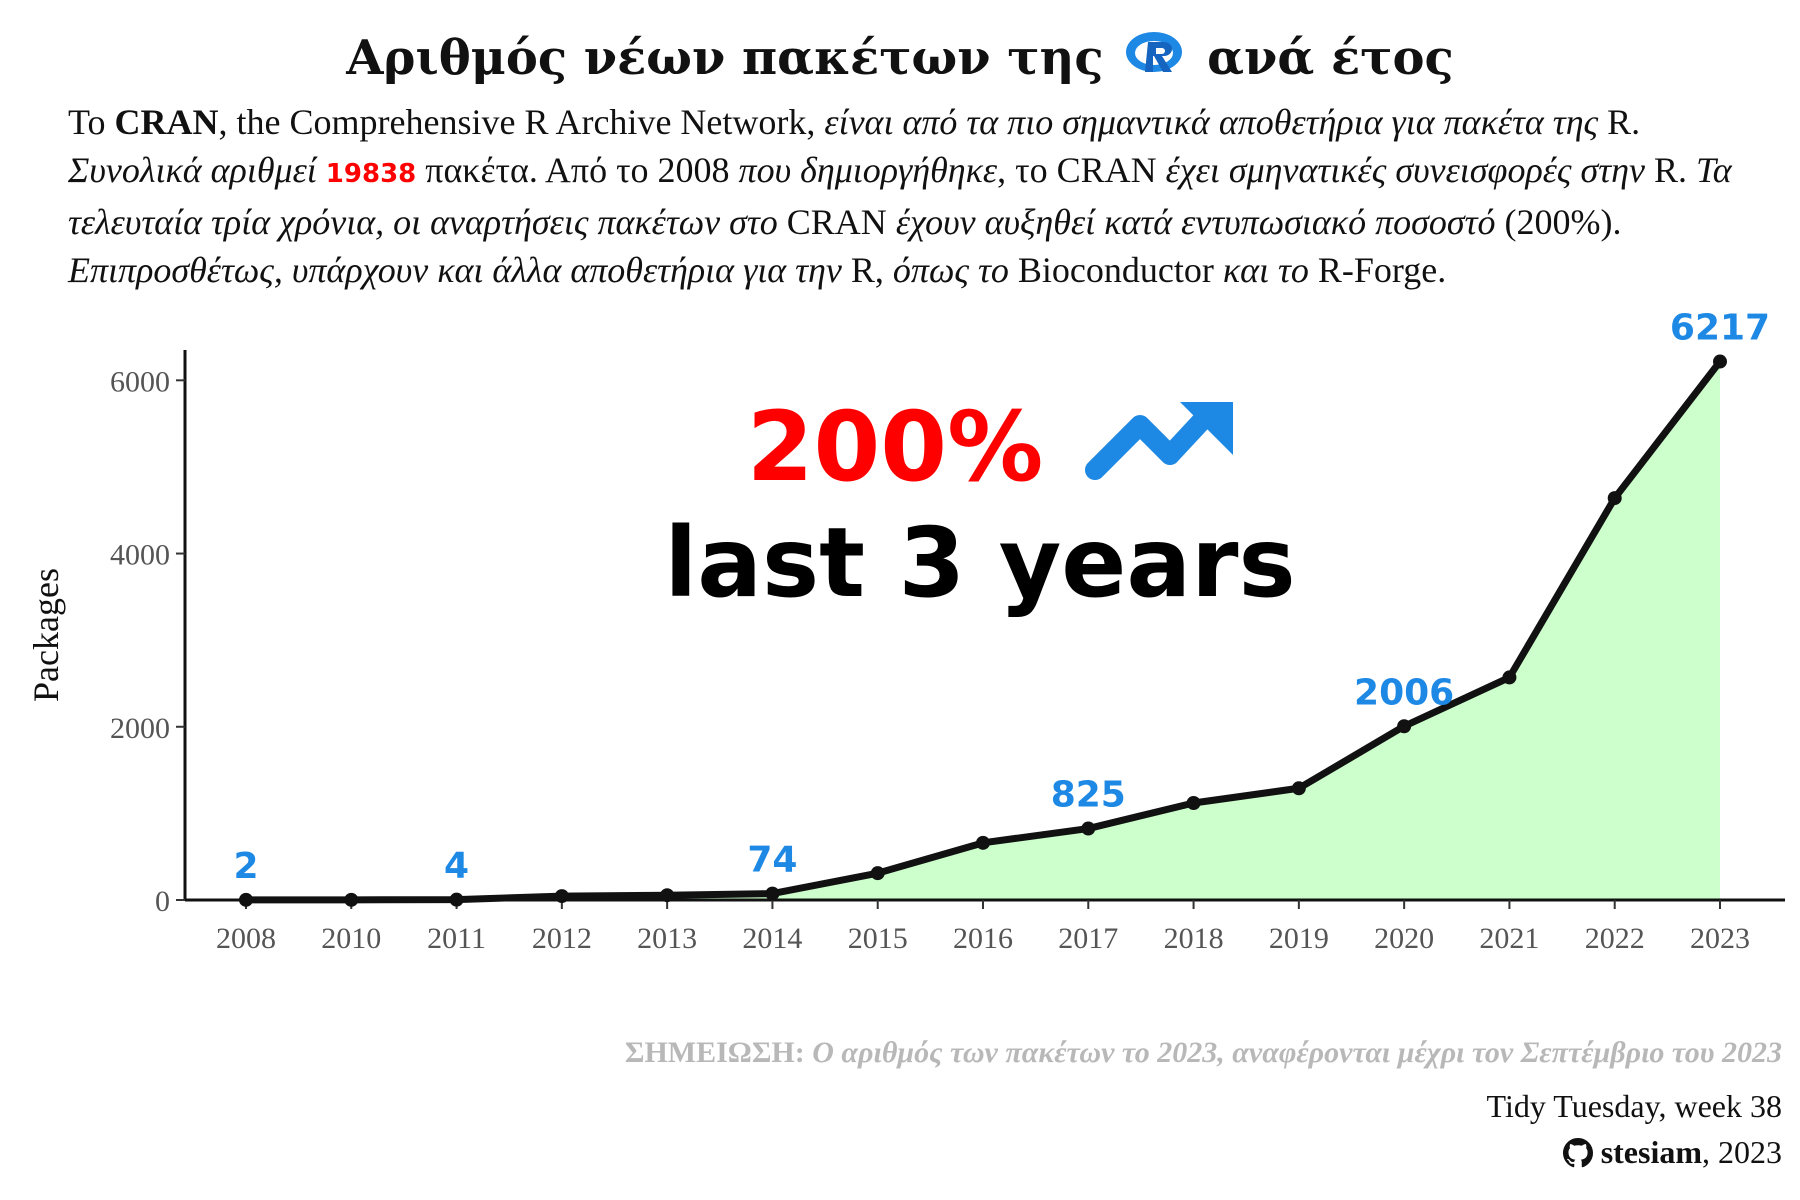  I want to click on subtitle-text: R,, so click(867, 270).